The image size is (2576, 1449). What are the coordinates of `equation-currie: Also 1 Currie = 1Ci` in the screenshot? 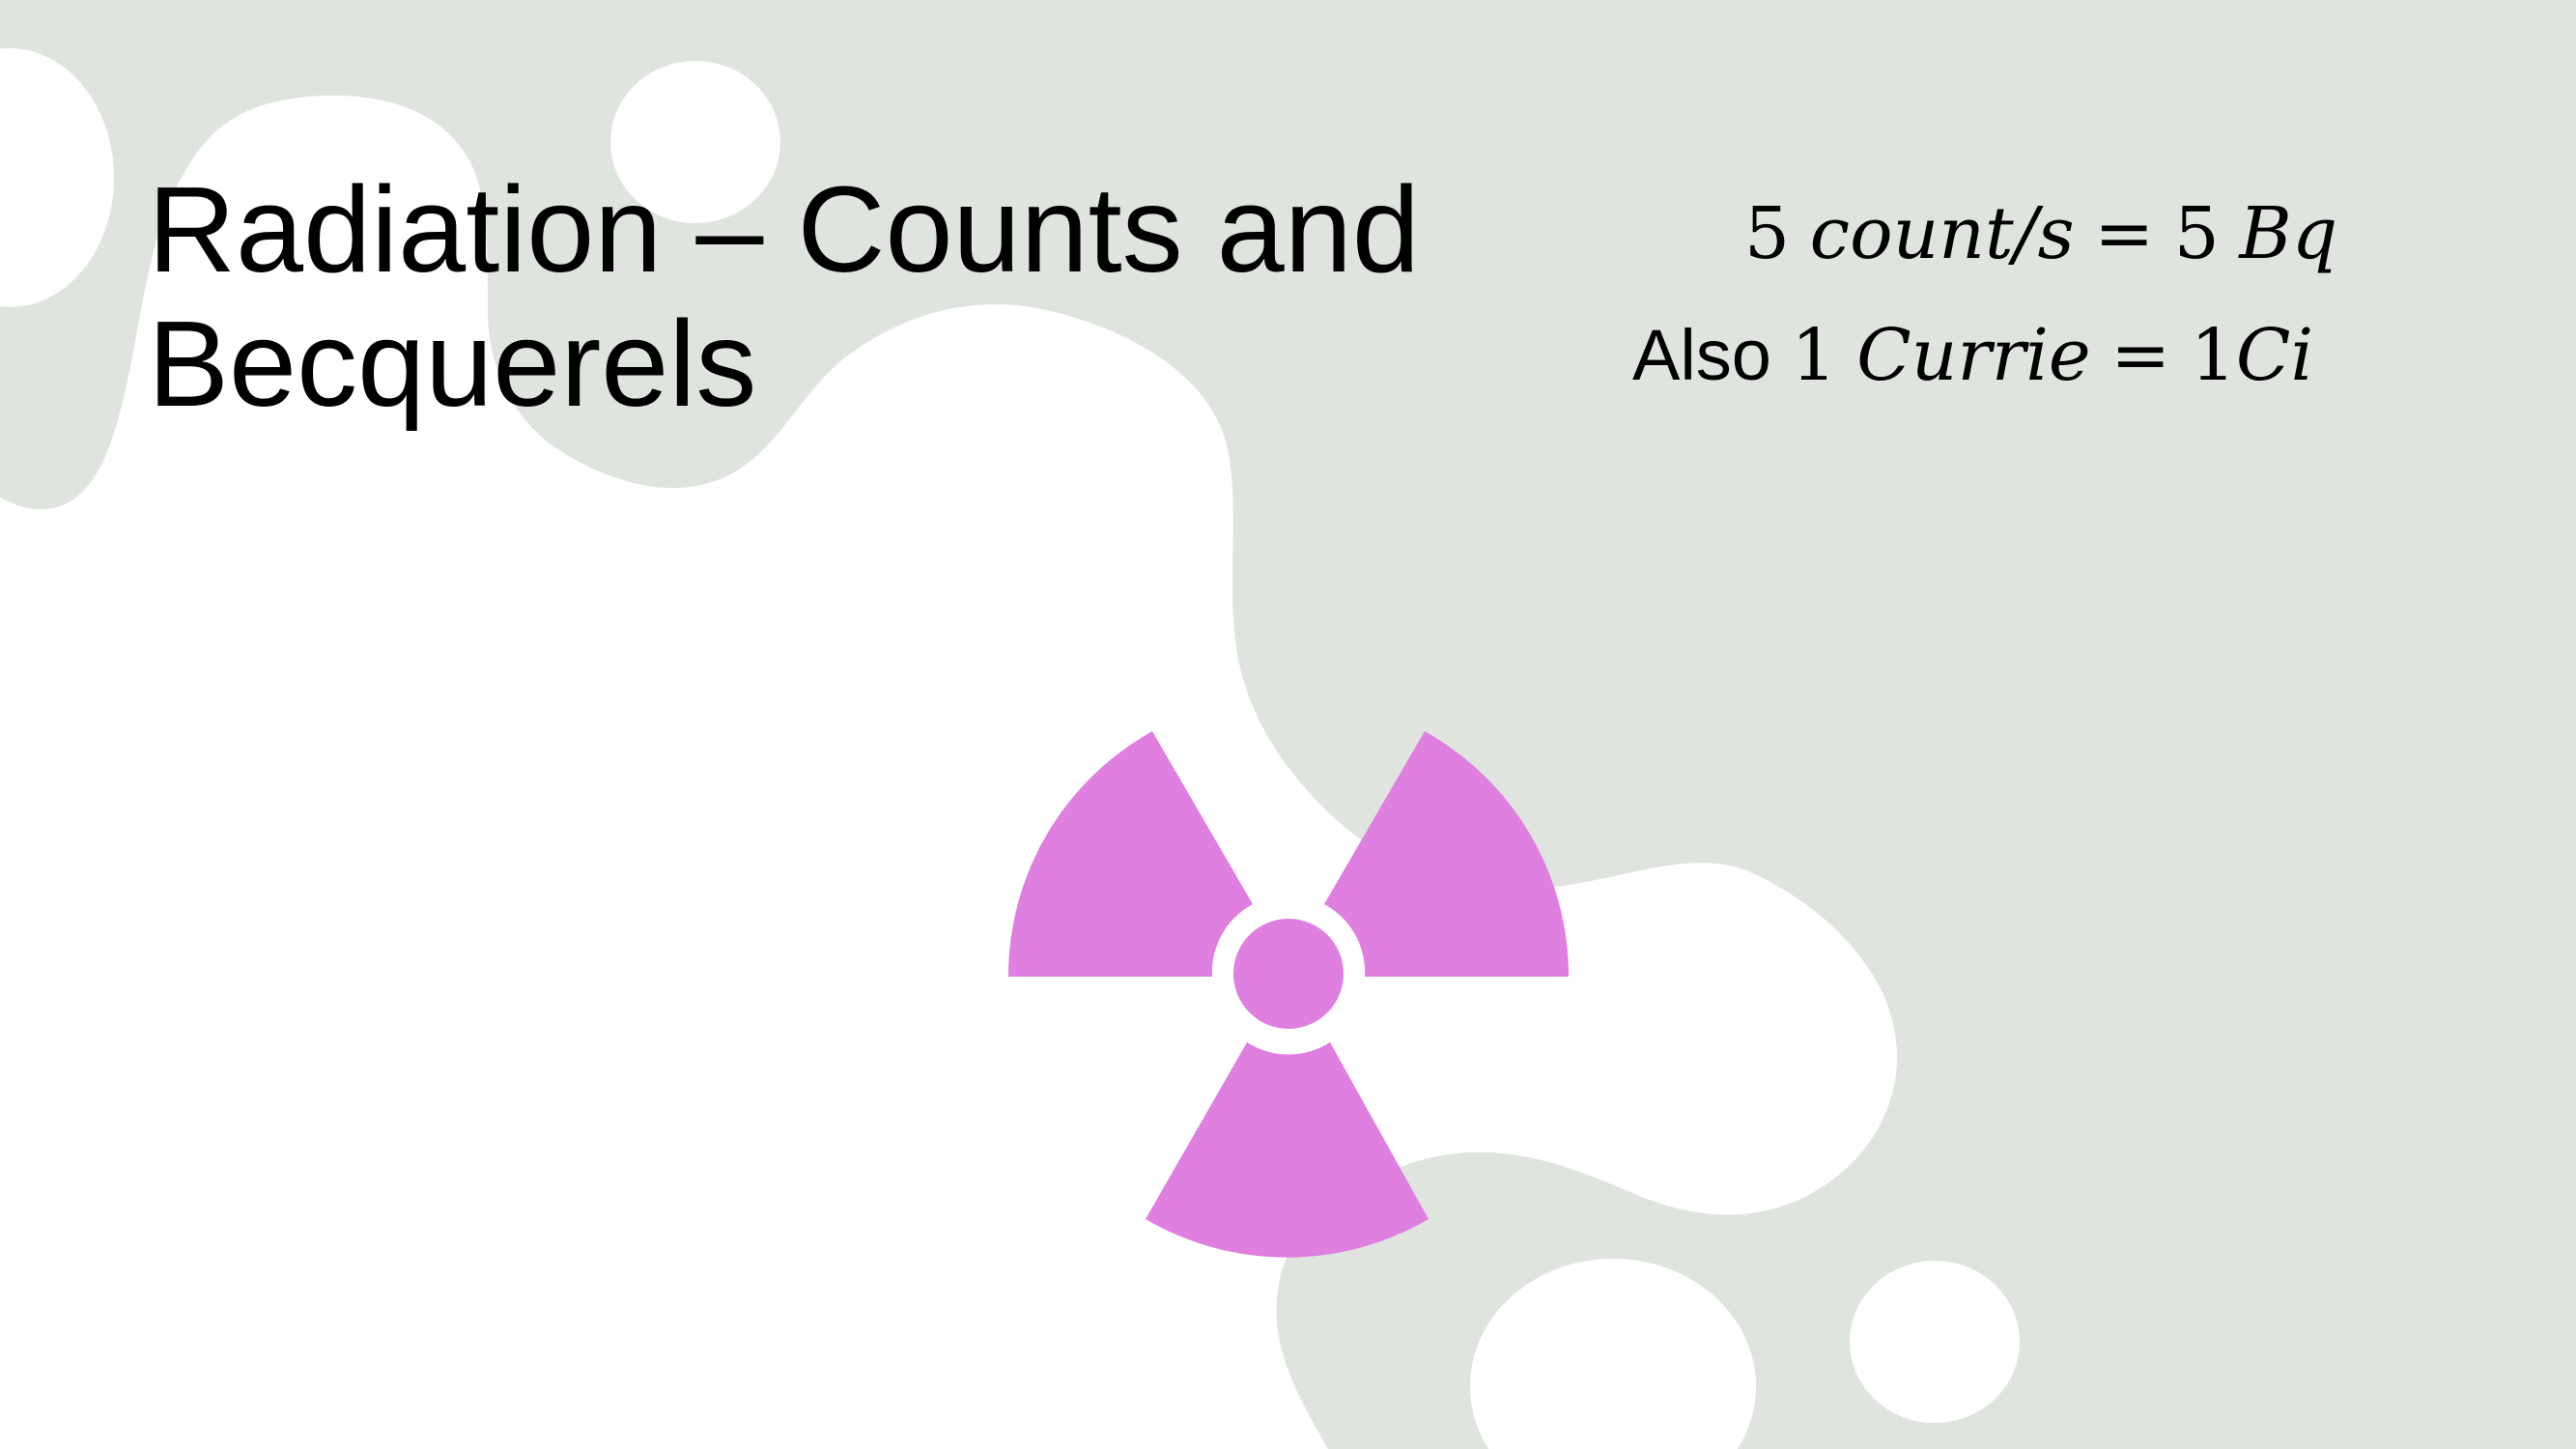 It's located at (1972, 355).